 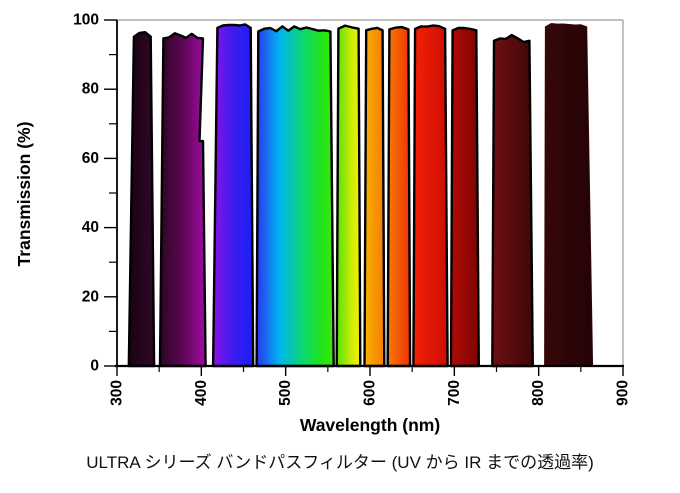 What do you see at coordinates (370, 425) in the screenshot?
I see `x-axis-title: Wavelength (nm)` at bounding box center [370, 425].